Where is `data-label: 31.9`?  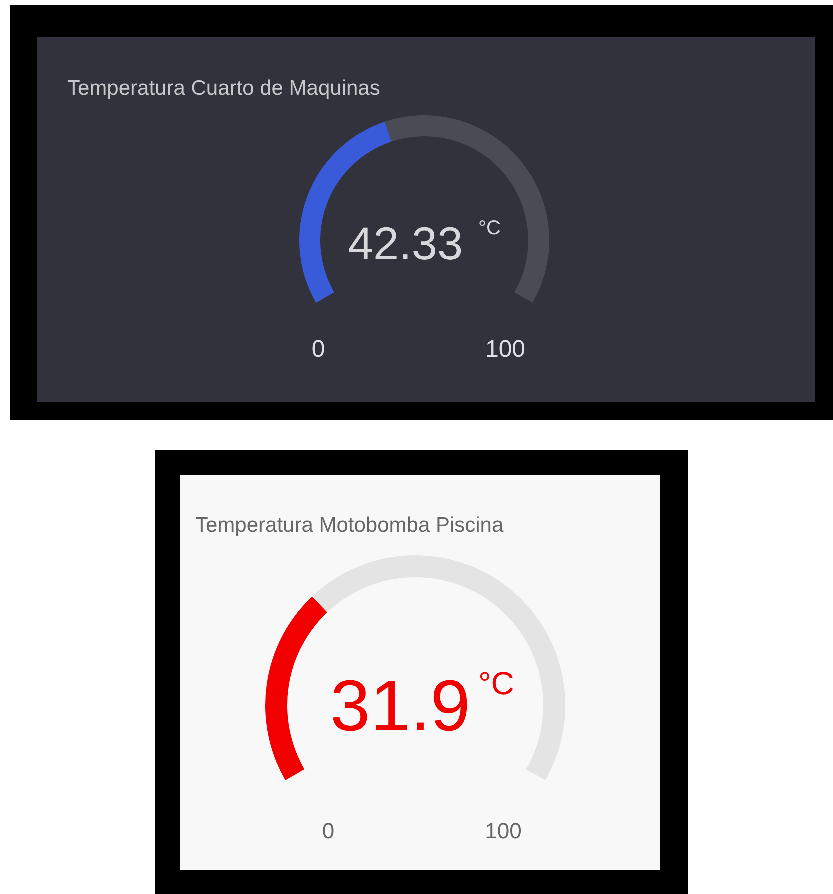
data-label: 31.9 is located at coordinates (400, 706).